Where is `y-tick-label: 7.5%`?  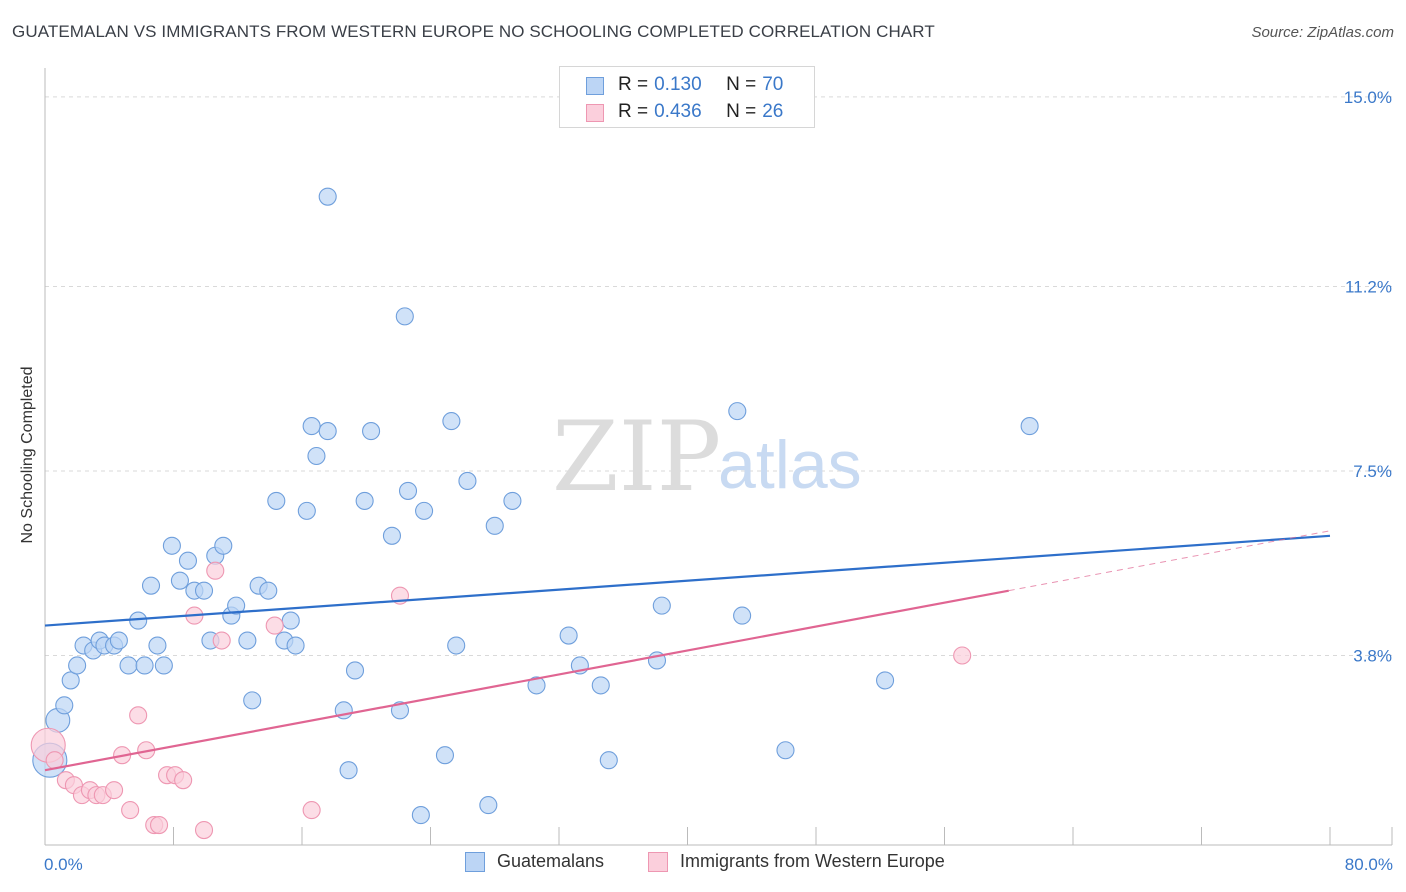
y-tick-label: 7.5% is located at coordinates (1372, 471).